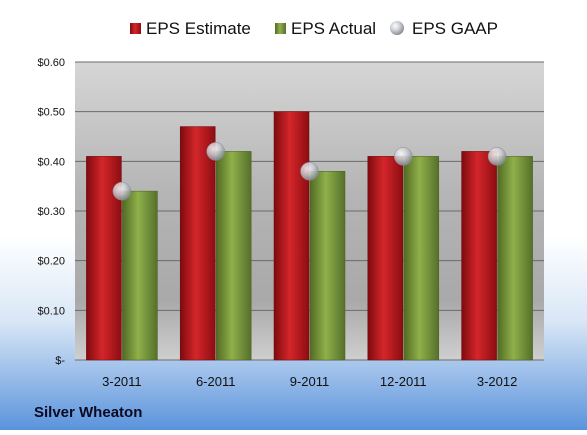  What do you see at coordinates (216, 381) in the screenshot?
I see `x-tick-label: 6-2011` at bounding box center [216, 381].